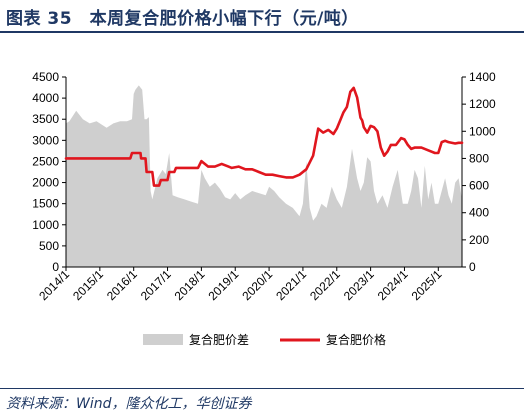 This screenshot has height=418, width=524. I want to click on x-tick-label: 2018/1, so click(190, 285).